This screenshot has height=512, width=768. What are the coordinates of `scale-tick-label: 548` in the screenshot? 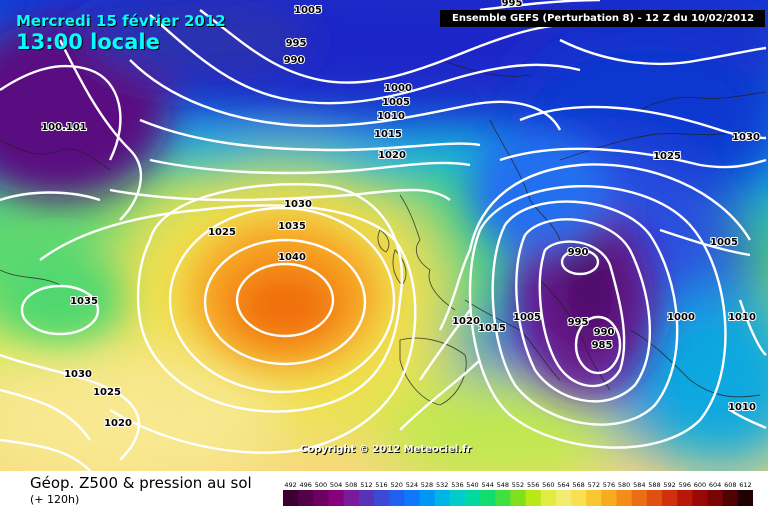 It's located at (503, 485).